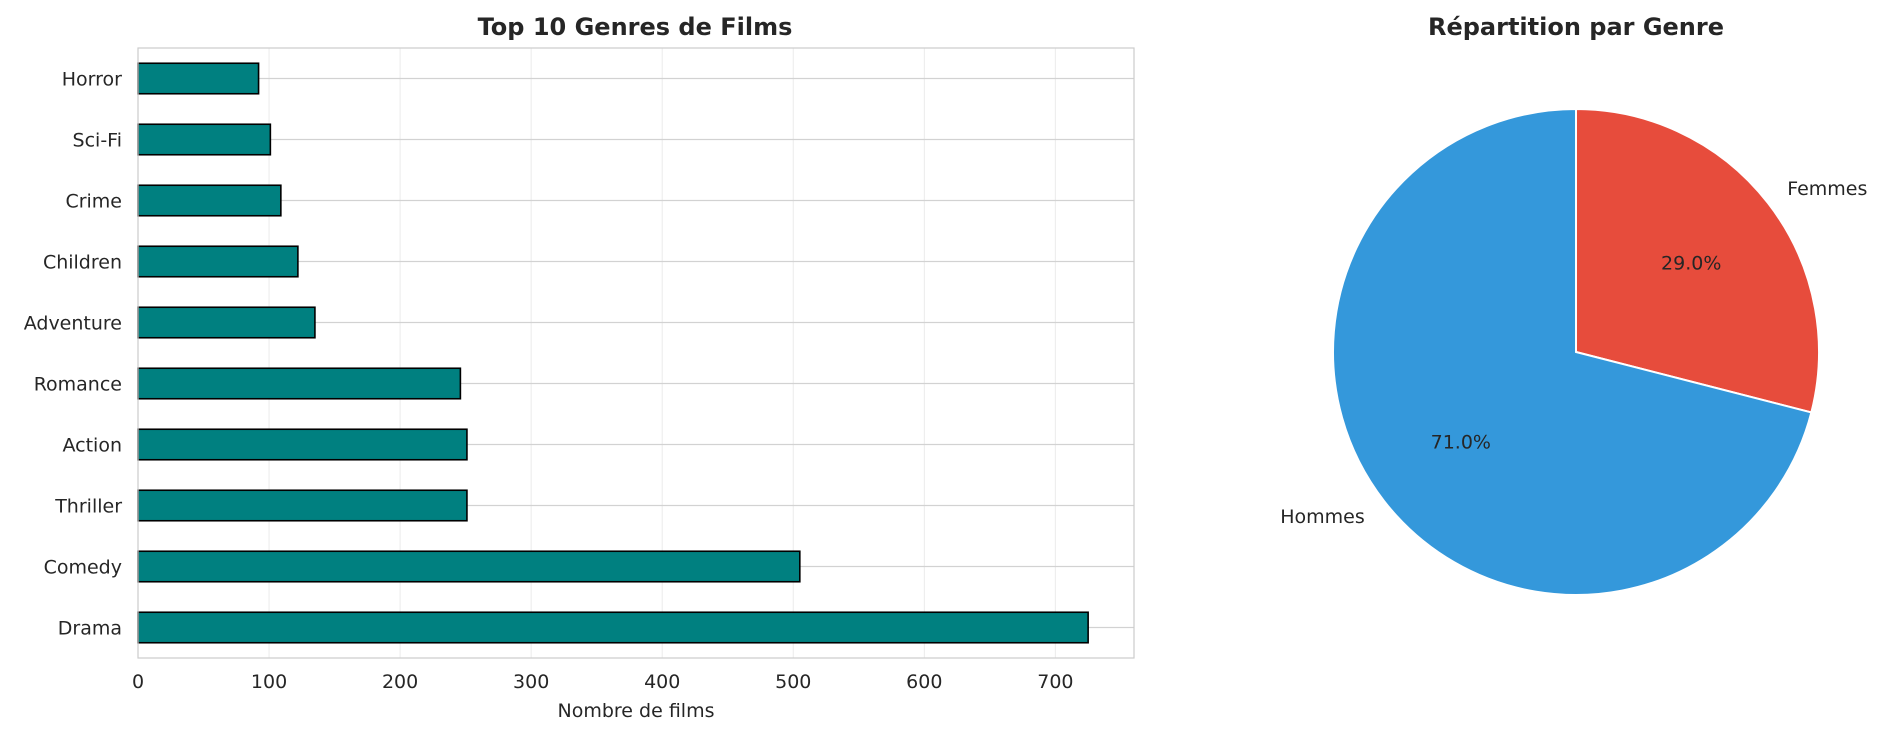 Image resolution: width=1891 pixels, height=734 pixels. Describe the element at coordinates (603, 682) in the screenshot. I see `bar-chart-x-tick-labels: 0 100 200 300 400 500 600 700` at that location.